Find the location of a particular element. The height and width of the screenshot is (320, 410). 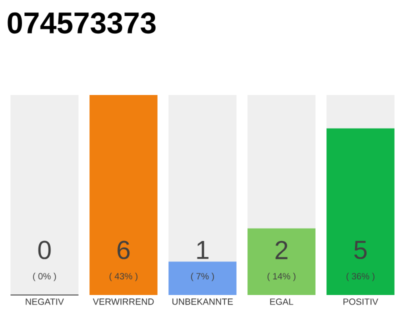

data-label: 0 is located at coordinates (44, 250).